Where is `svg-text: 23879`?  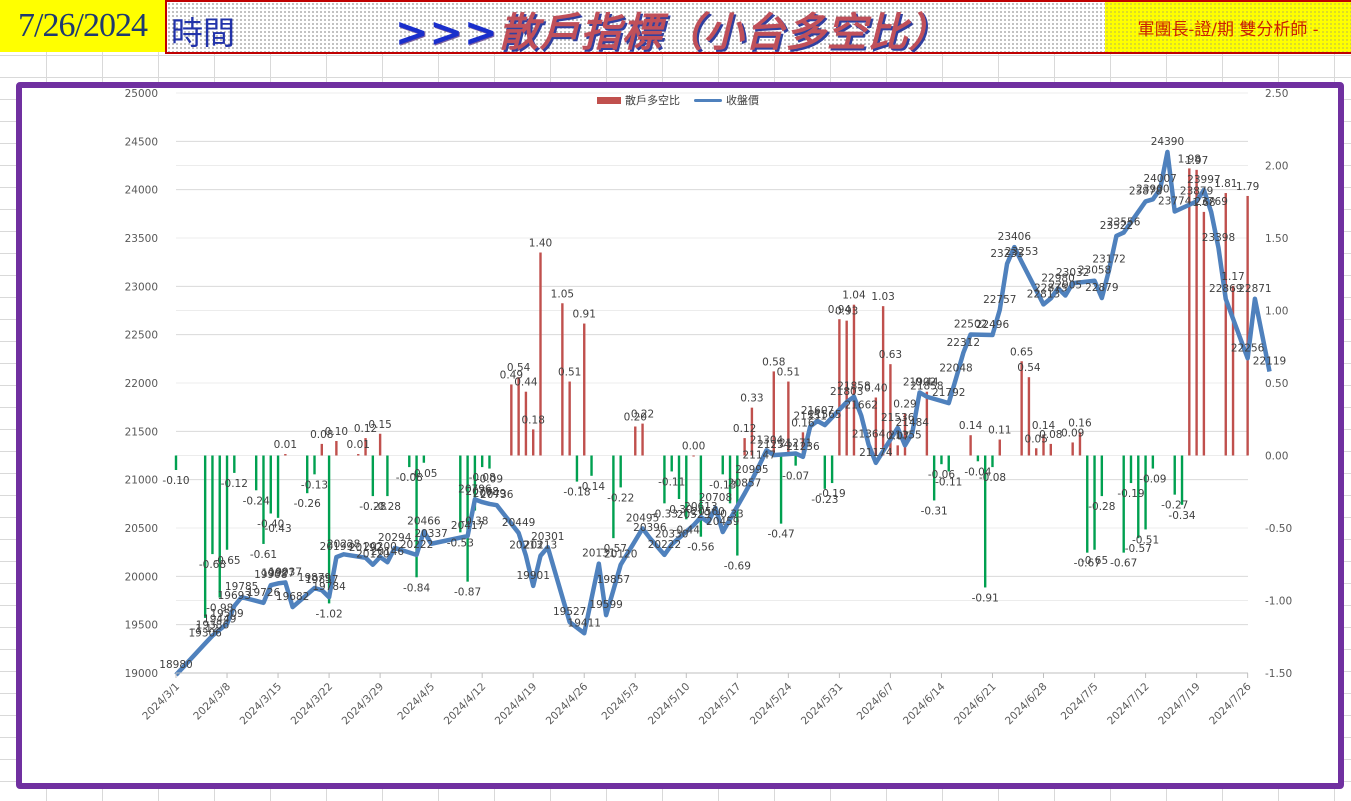
svg-text: 23879 is located at coordinates (1196, 191).